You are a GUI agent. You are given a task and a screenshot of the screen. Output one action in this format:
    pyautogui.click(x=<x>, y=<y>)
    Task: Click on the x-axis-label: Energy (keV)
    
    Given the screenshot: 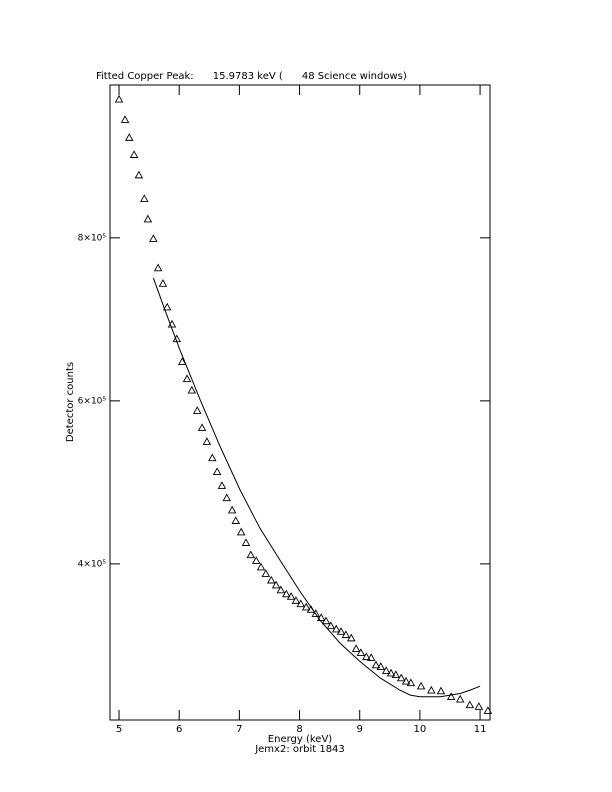 What is the action you would take?
    pyautogui.click(x=300, y=739)
    